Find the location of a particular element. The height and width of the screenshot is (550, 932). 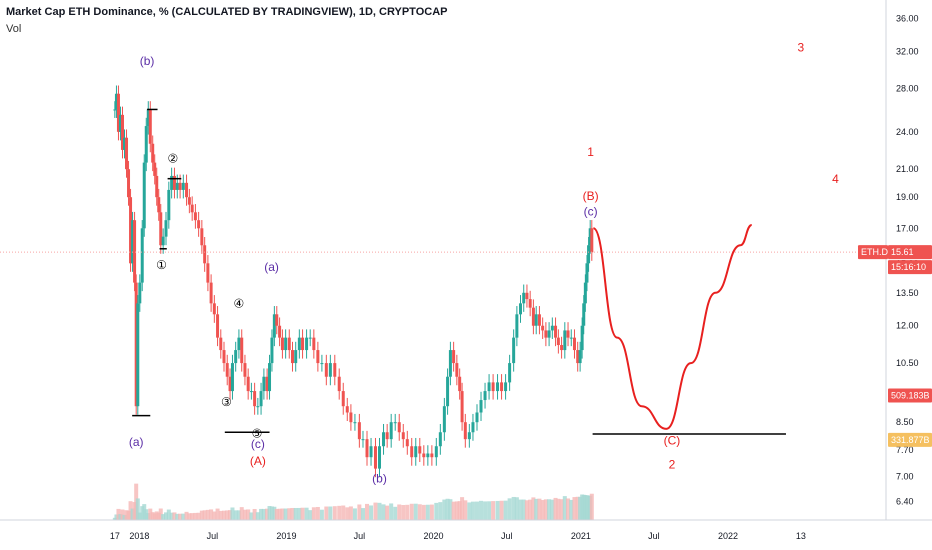

time-axis: 17 2018 Jul 2019 Jul 2020 Jul 2021 Jul 2022 13 is located at coordinates (466, 530).